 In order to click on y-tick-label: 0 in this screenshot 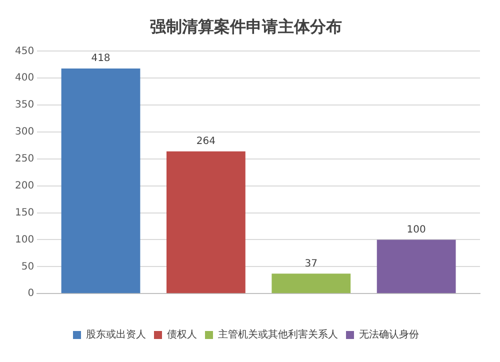, I will do `click(31, 294)`.